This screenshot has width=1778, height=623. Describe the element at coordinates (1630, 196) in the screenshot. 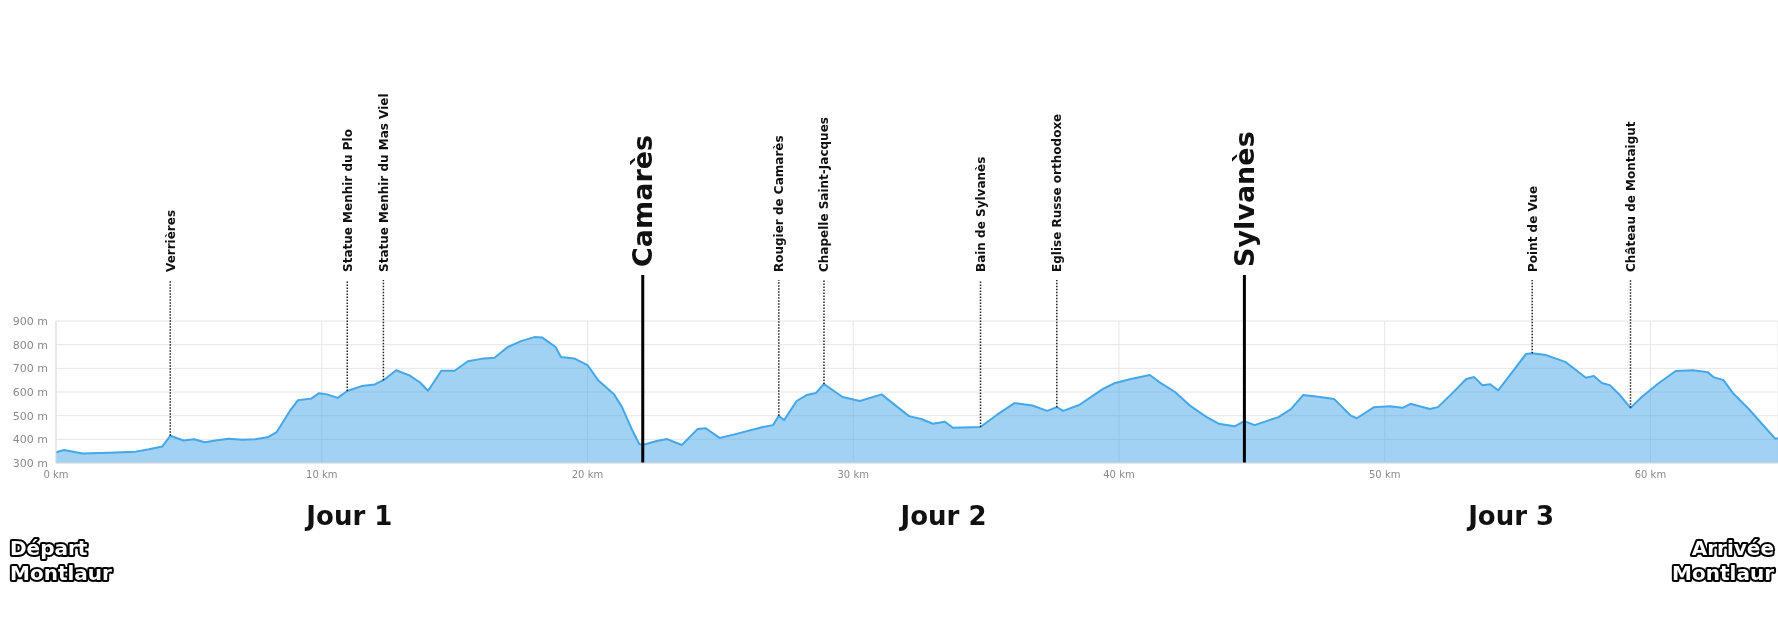

I see `ref-line-label: Château de Montaigut` at that location.